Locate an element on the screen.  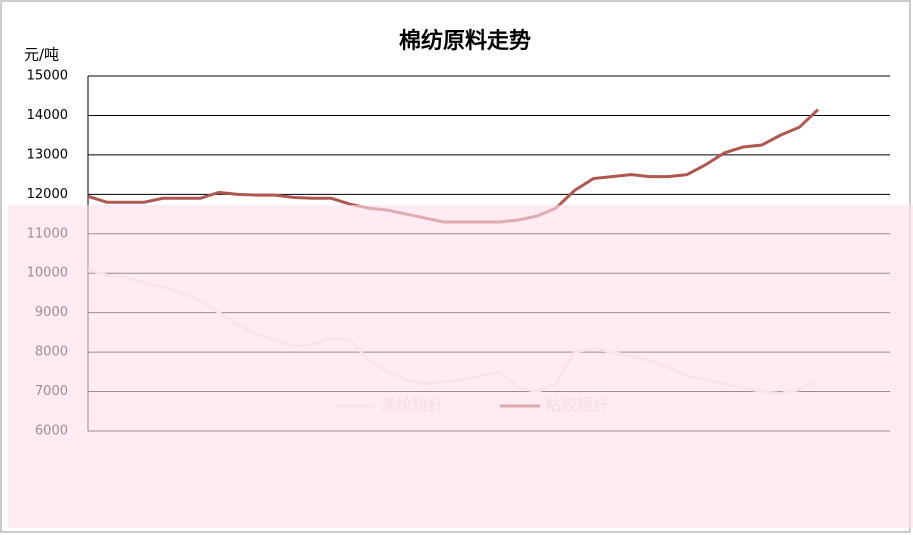
chart-title: 棉纺原料走势 is located at coordinates (465, 41).